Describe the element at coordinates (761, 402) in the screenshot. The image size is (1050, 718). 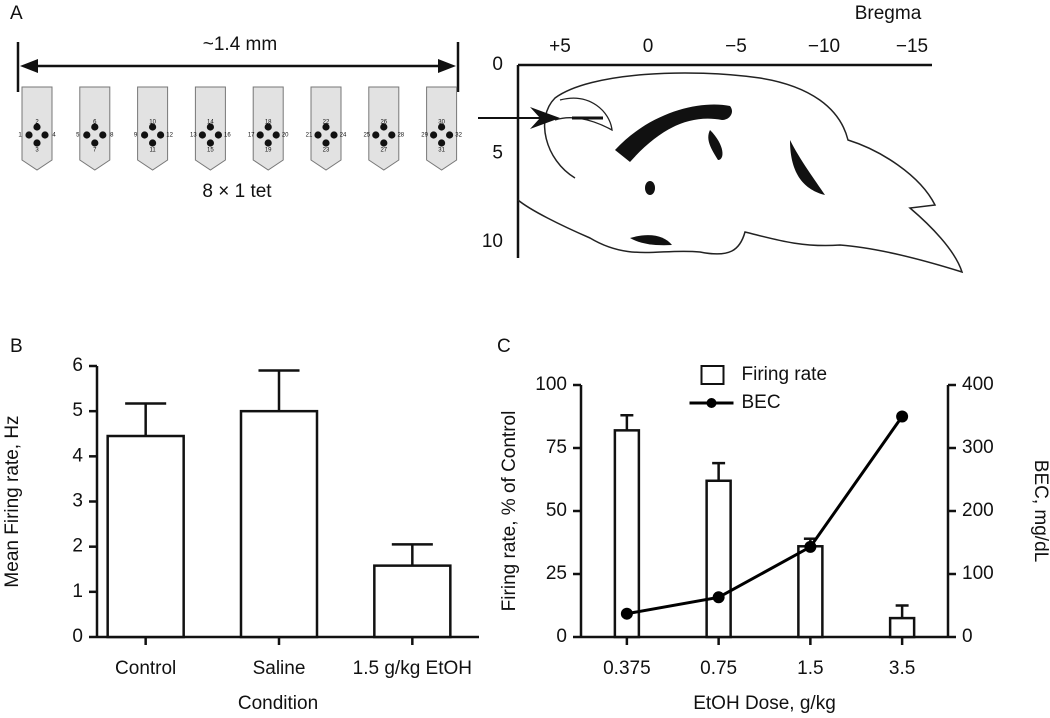
I see `legend-label: BEC` at that location.